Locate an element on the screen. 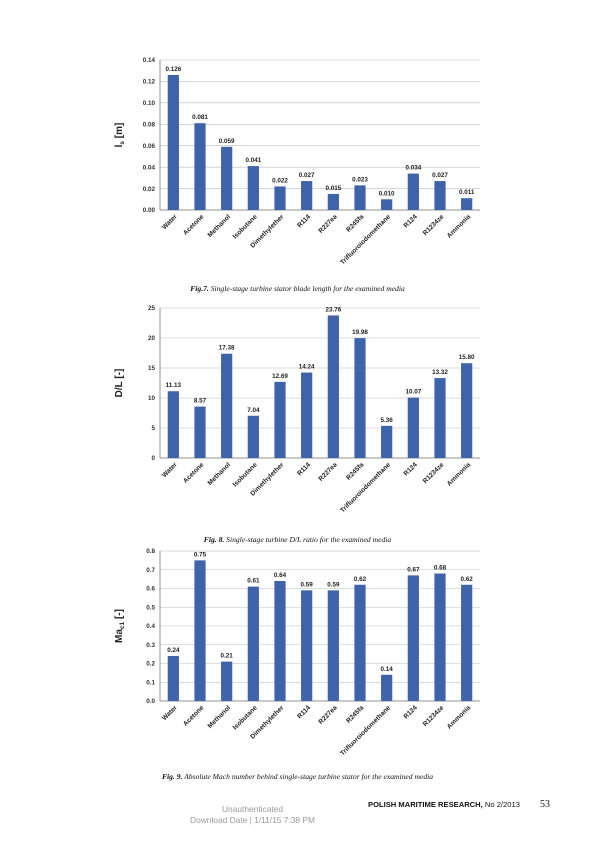 The image size is (595, 842). data-label: 0.67 is located at coordinates (413, 569).